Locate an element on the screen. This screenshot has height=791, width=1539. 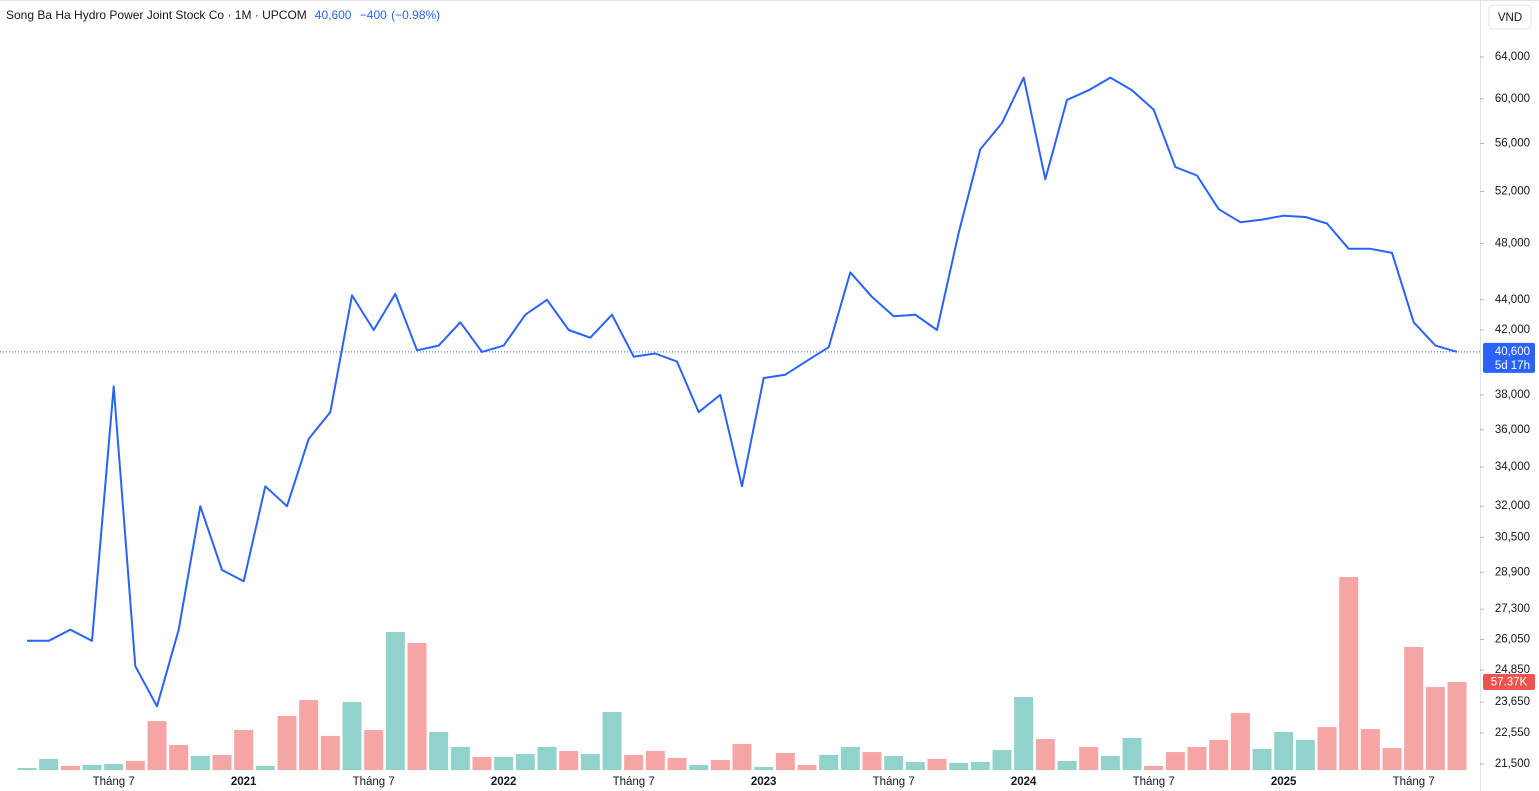
volume-marker is located at coordinates (1509, 682).